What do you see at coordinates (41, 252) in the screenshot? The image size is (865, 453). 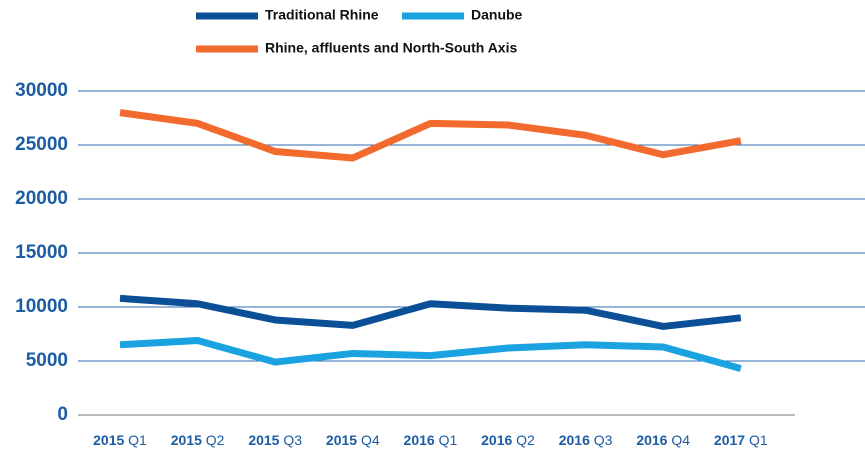 I see `y-tick-label: 15000` at bounding box center [41, 252].